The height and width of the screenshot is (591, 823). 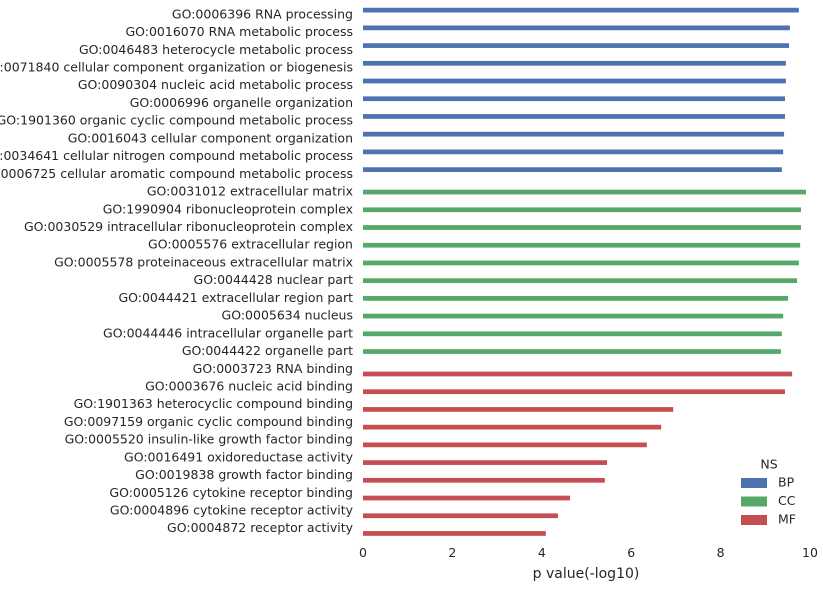 I want to click on y-tick-label: GO:0044428 nuclear part, so click(x=274, y=279).